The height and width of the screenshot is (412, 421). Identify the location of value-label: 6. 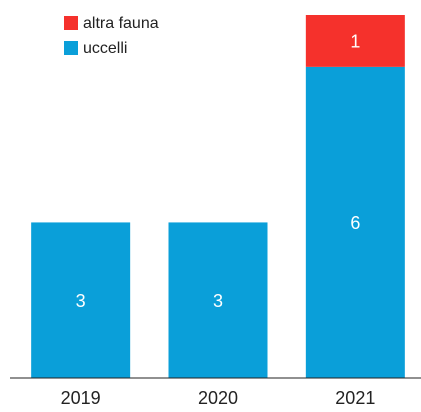
(355, 223).